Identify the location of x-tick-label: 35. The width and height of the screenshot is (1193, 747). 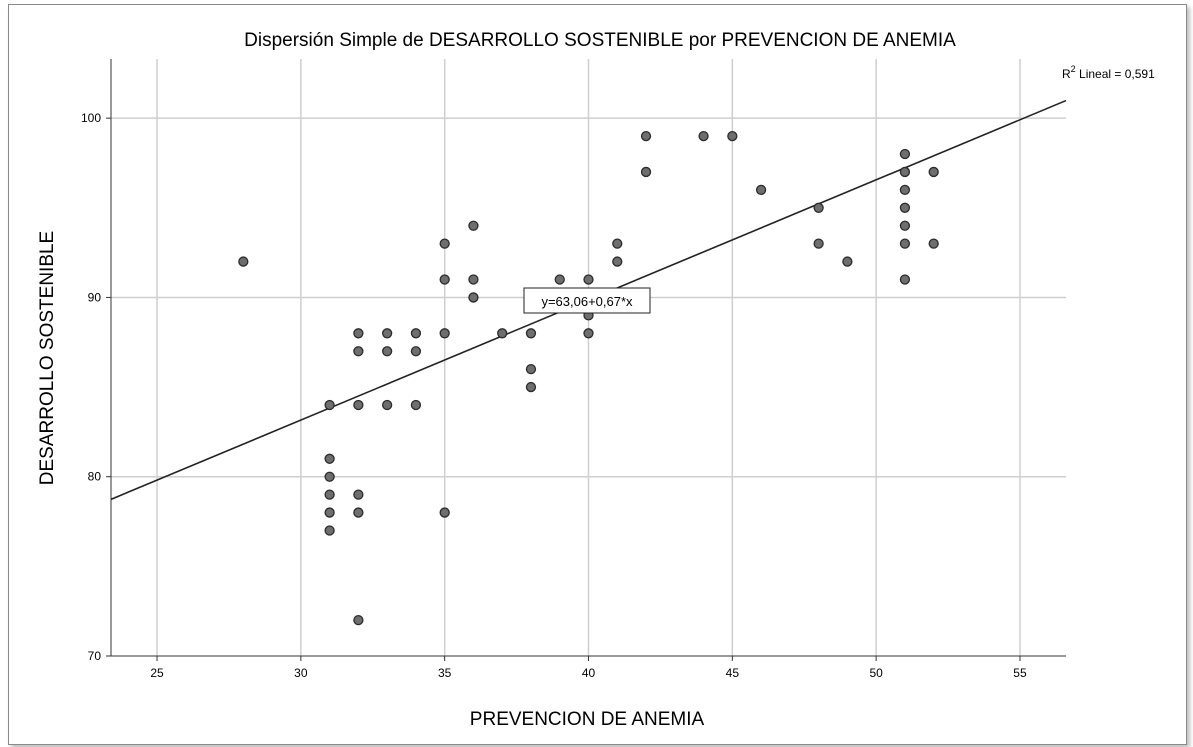
(445, 673).